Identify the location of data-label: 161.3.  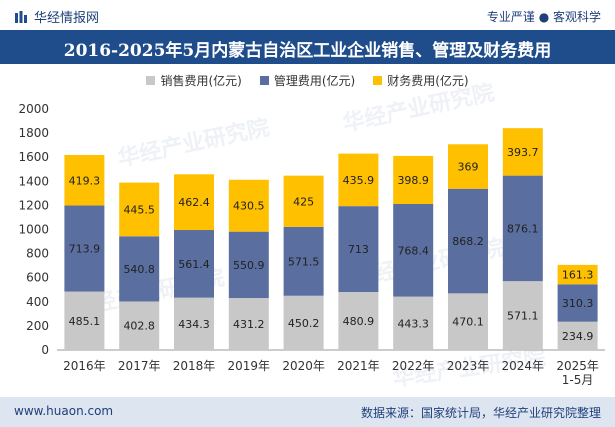
(578, 275).